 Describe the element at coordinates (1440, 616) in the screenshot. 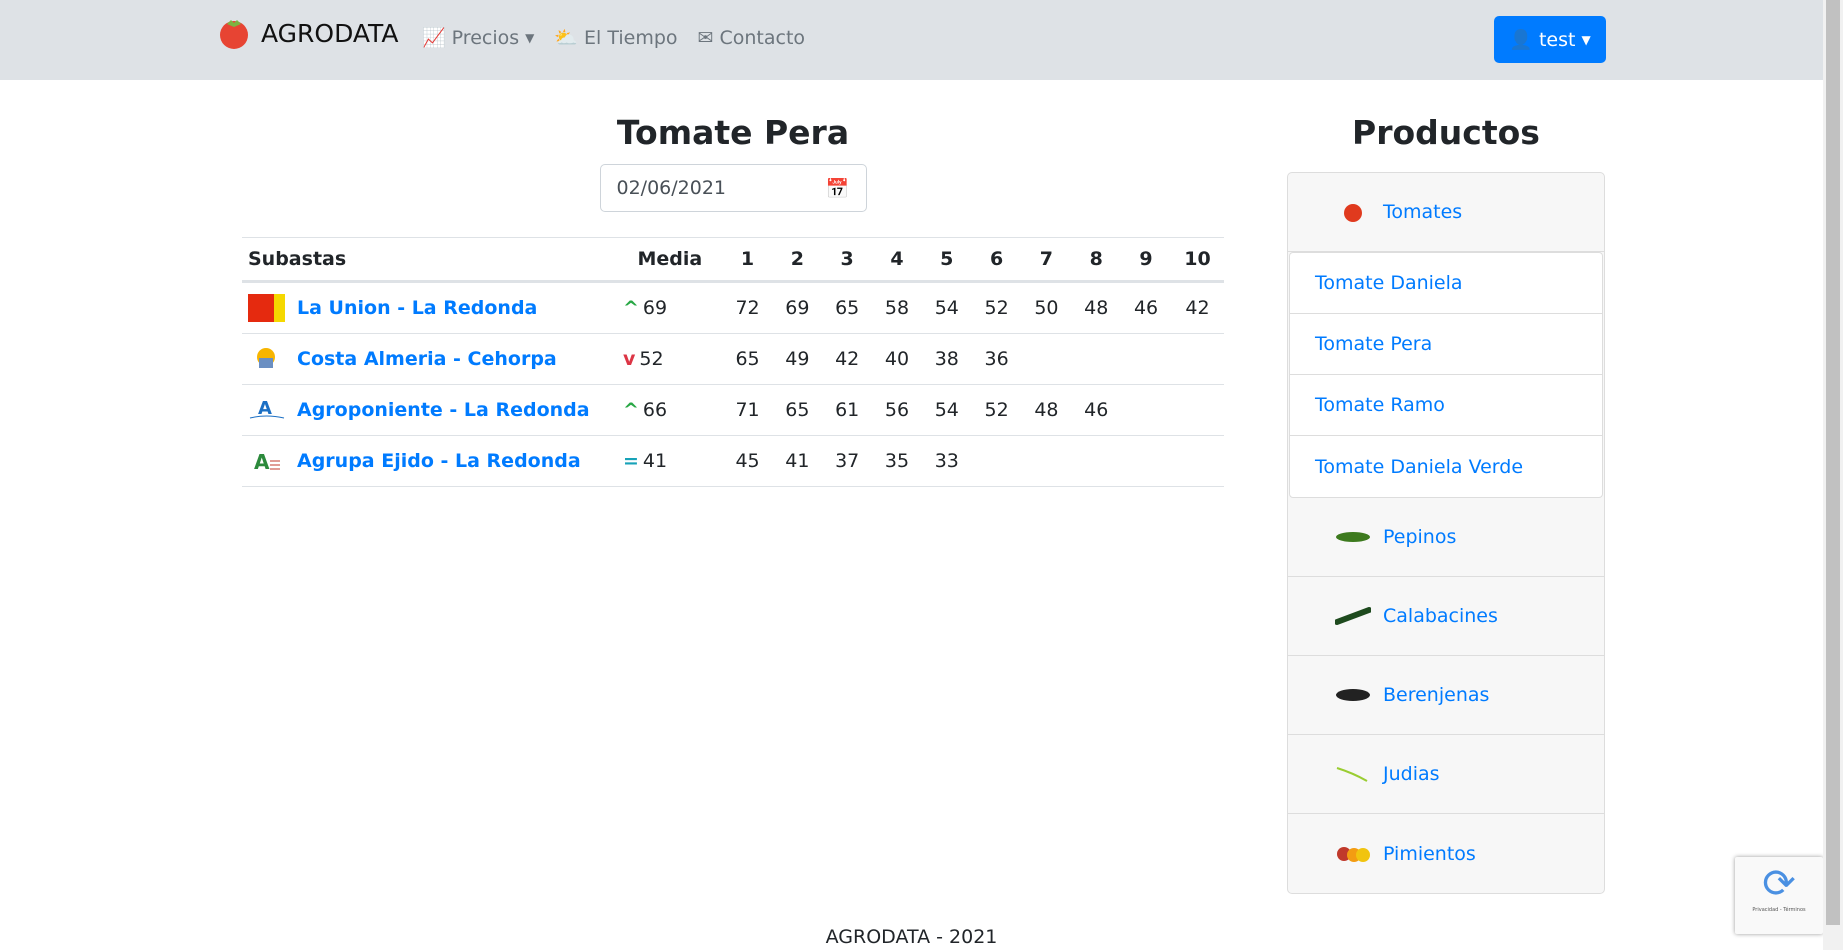

I see `category-label: Calabacines` at that location.